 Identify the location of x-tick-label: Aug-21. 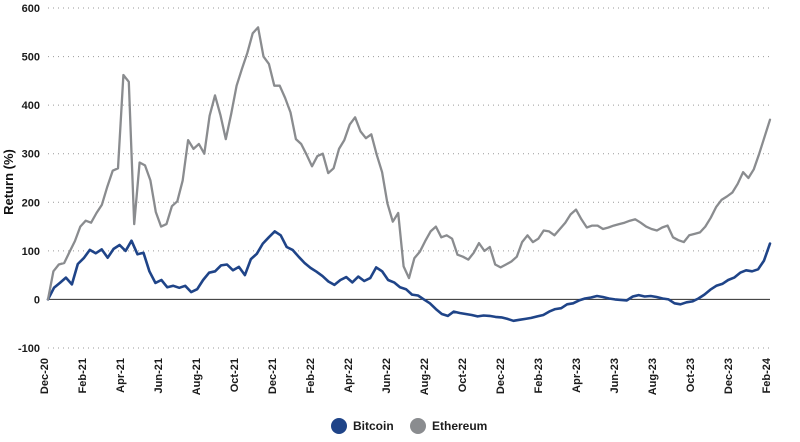
(197, 376).